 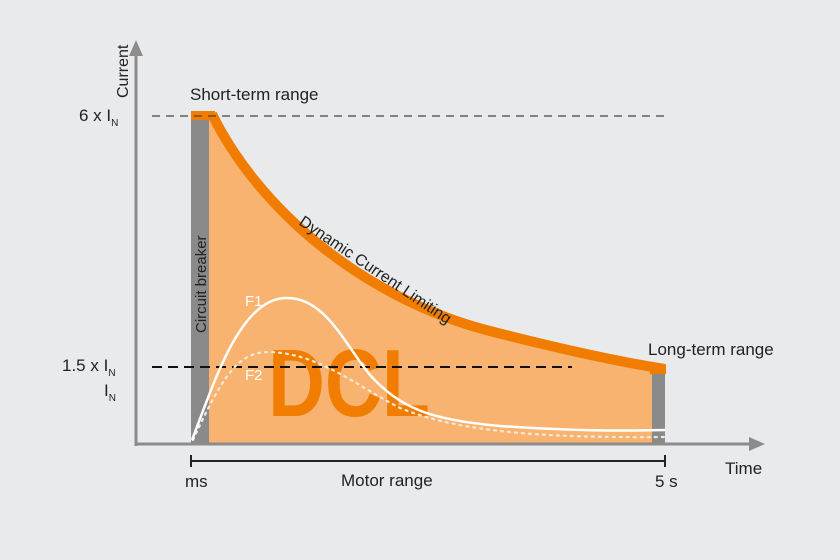 What do you see at coordinates (89, 367) in the screenshot?
I see `one-five-in-label: 1.5 x IN` at bounding box center [89, 367].